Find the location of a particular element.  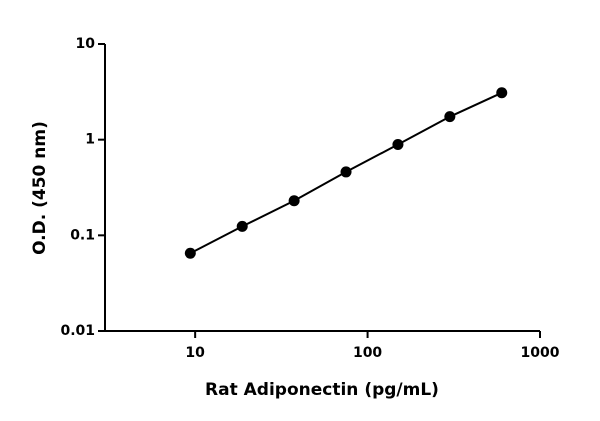

x-tick-label: 10 is located at coordinates (195, 353).